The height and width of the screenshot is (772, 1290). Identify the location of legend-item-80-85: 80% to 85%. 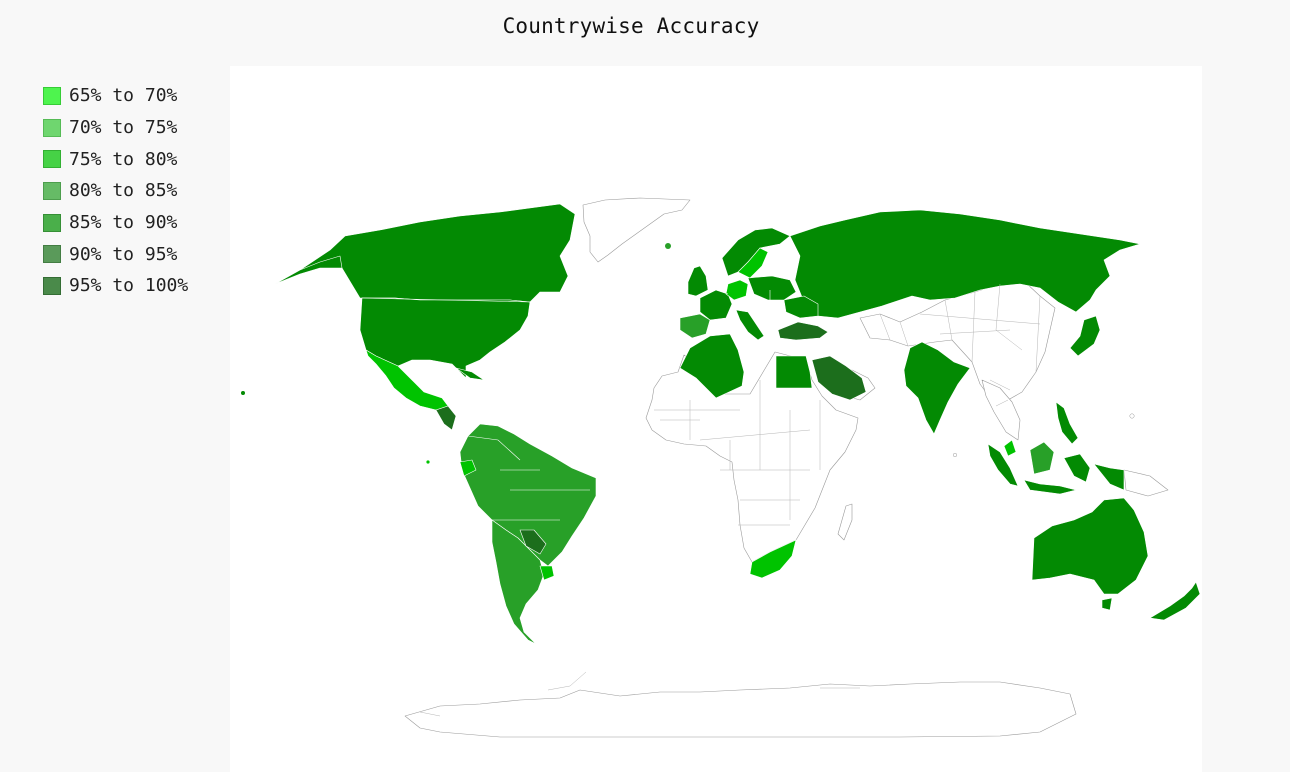
(115, 191).